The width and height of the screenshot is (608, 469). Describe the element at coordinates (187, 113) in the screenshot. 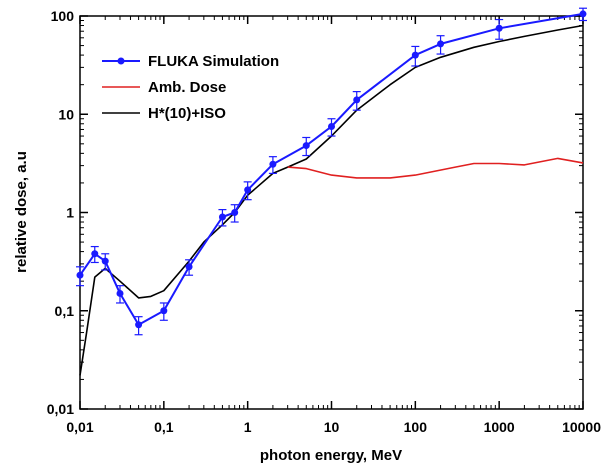

I see `legend-label-h10-iso: H*(10)+ISO` at that location.